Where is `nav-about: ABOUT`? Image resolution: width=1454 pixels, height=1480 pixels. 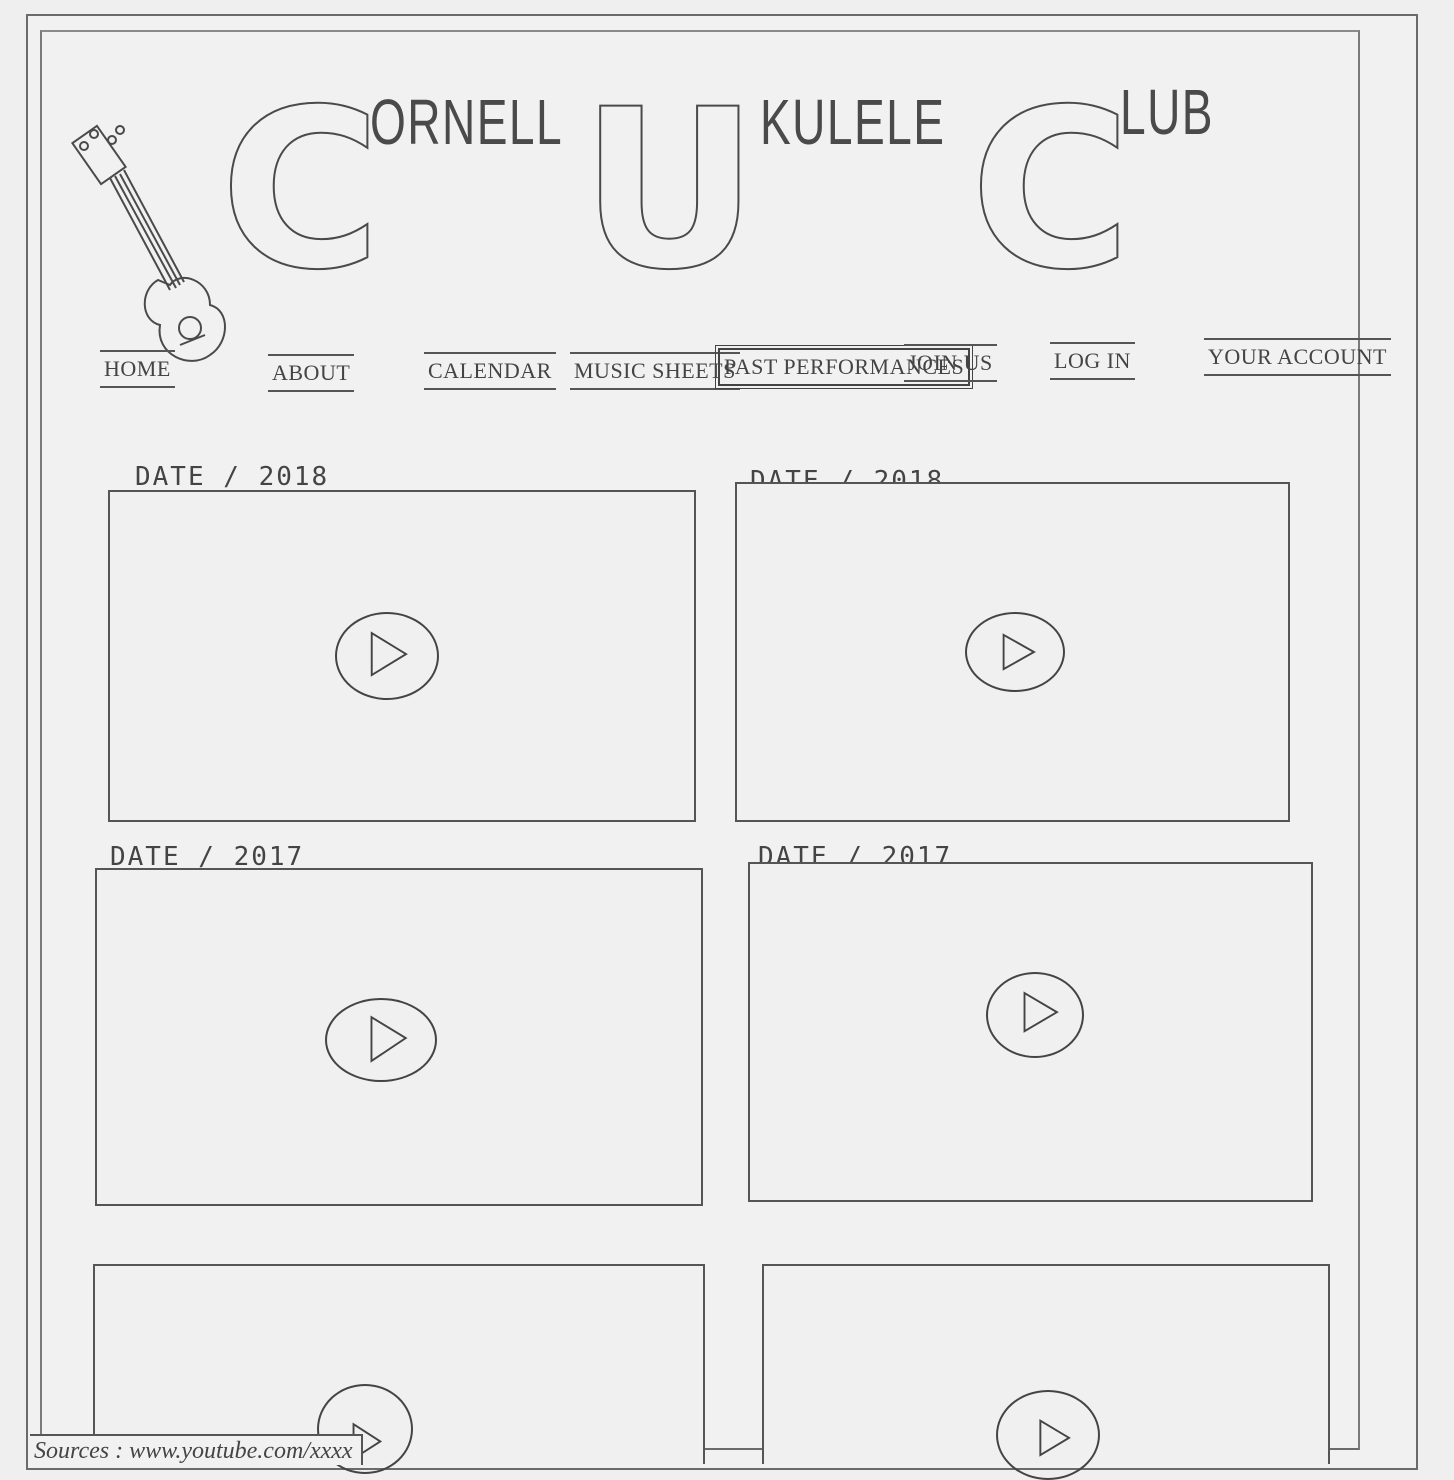 nav-about: ABOUT is located at coordinates (311, 373).